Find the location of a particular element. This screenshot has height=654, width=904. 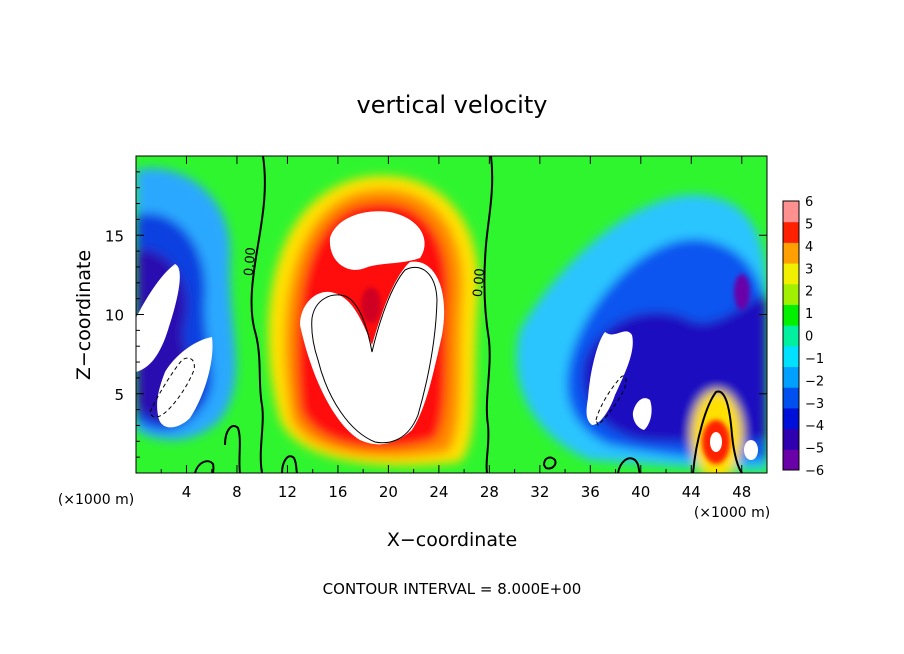

chart-title: vertical velocity is located at coordinates (452, 105).